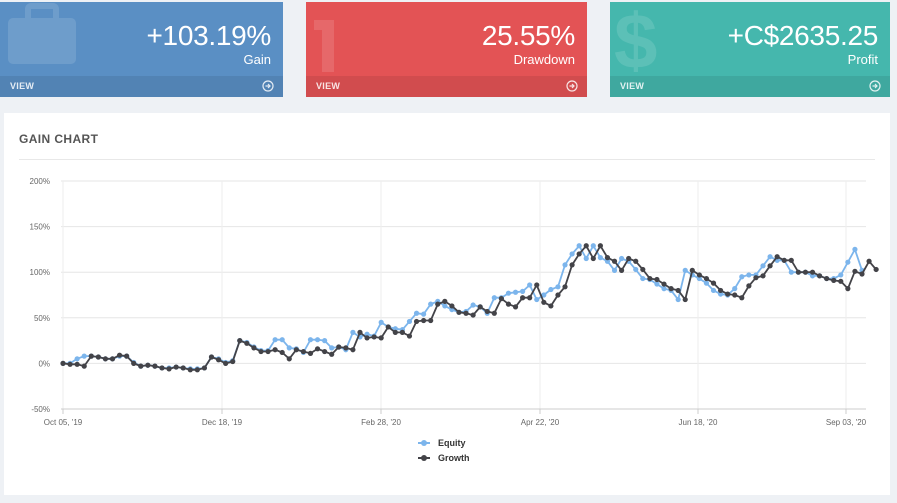 This screenshot has height=503, width=897. Describe the element at coordinates (22, 86) in the screenshot. I see `gain-view-link: VIEW` at that location.